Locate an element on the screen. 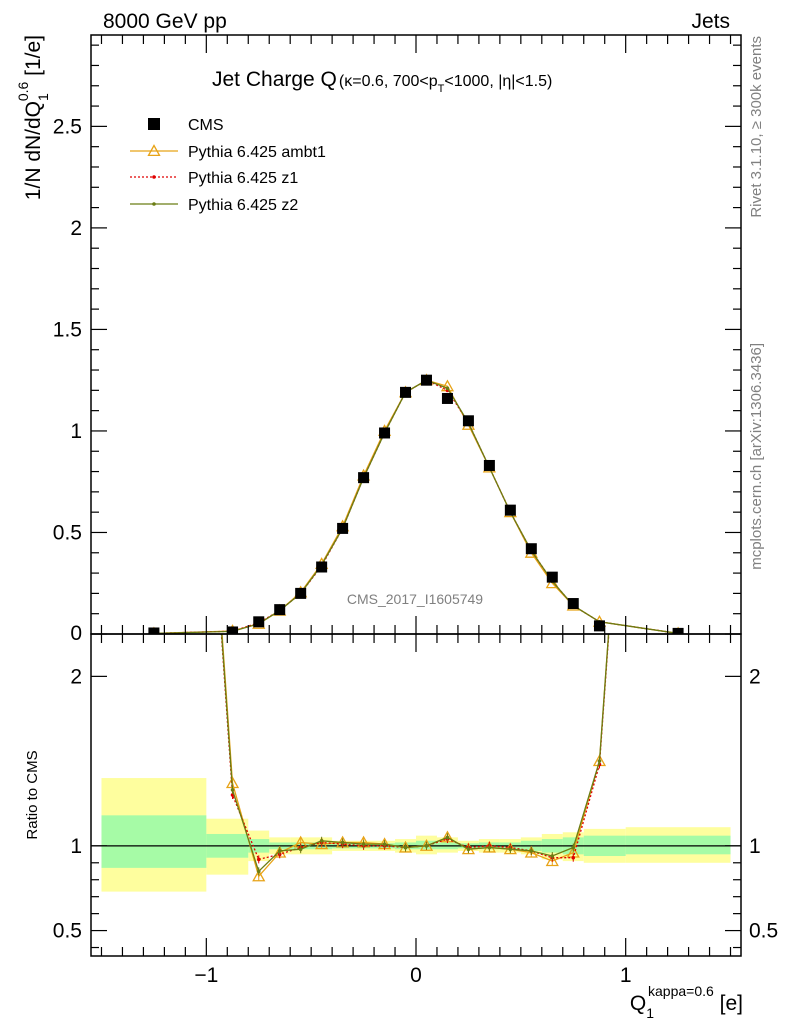  rivet-label: Rivet 3.1.10, ≥ 300k events is located at coordinates (756, 127).